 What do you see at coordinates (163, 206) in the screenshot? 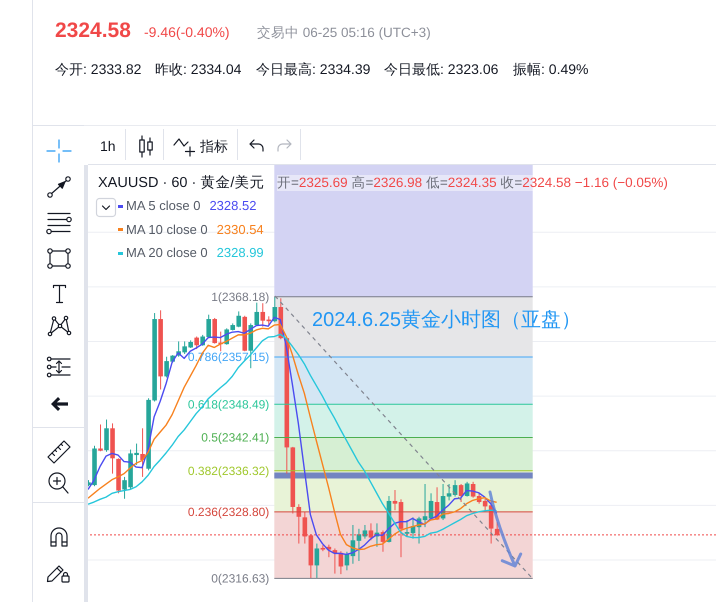
I see `legend-label: MA 5 close 0` at bounding box center [163, 206].